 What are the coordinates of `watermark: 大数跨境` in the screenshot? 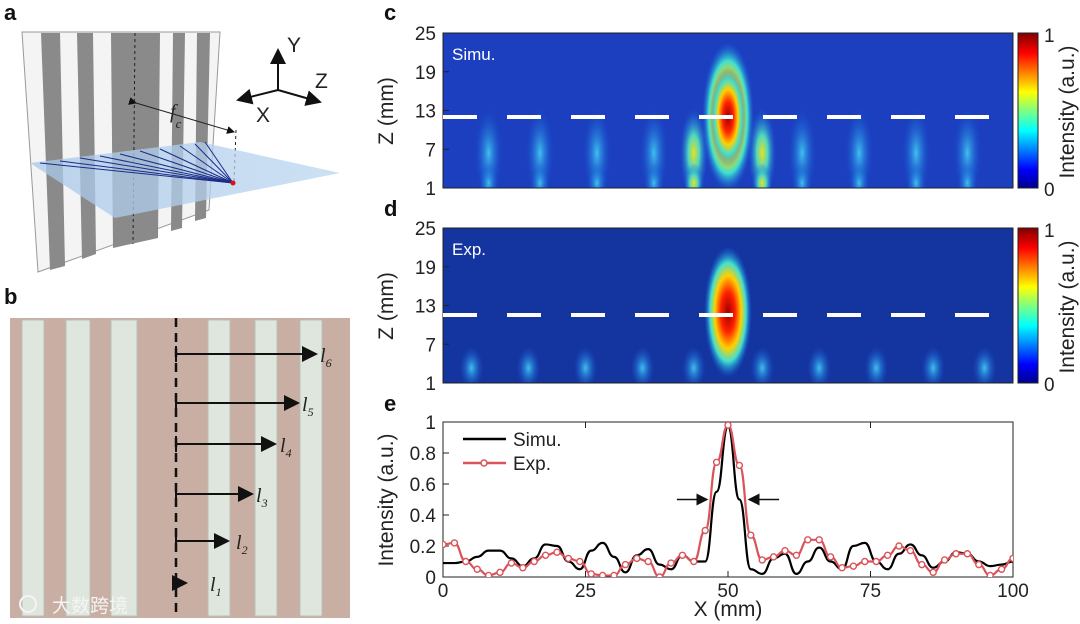 It's located at (90, 606).